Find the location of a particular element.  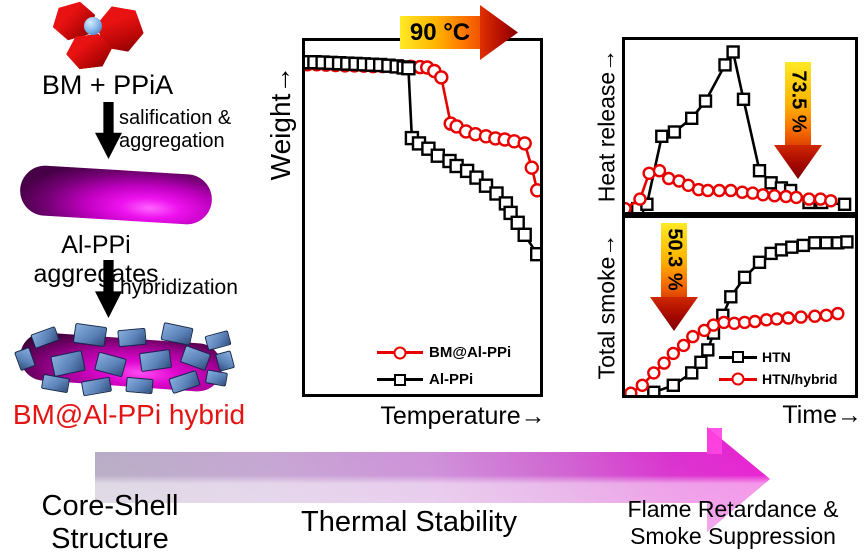

process-arrow-shine is located at coordinates (432, 479).